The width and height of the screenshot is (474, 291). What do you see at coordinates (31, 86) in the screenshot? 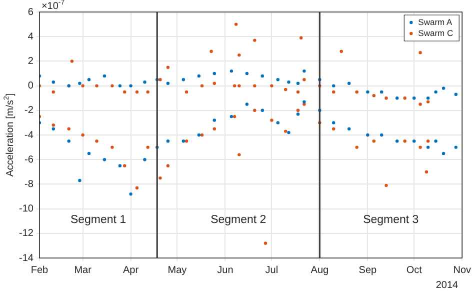
I see `y-tick-label: 0` at bounding box center [31, 86].